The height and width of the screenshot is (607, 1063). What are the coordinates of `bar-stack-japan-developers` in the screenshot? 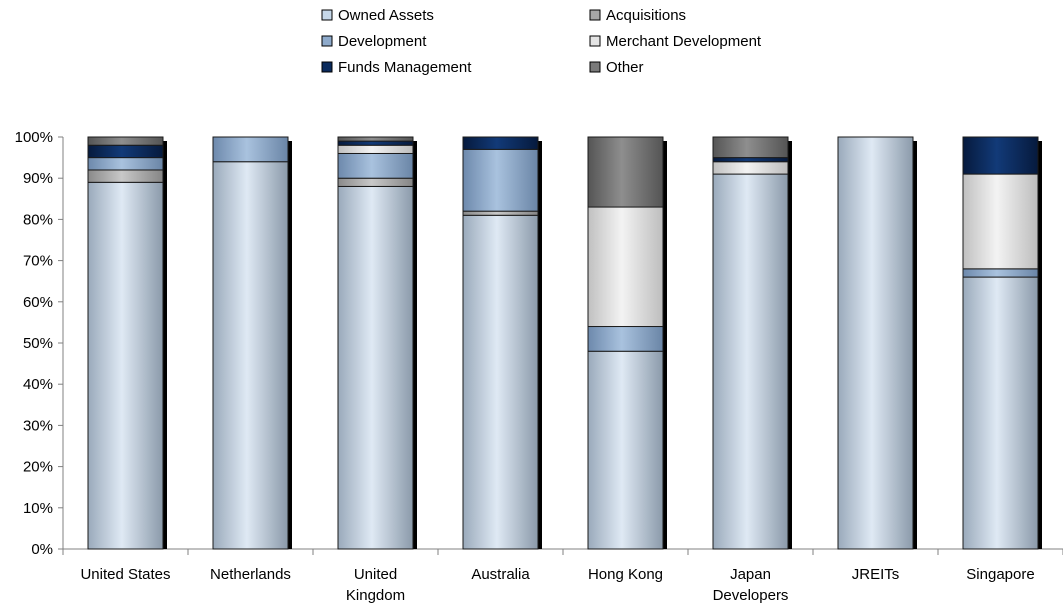 It's located at (752, 343).